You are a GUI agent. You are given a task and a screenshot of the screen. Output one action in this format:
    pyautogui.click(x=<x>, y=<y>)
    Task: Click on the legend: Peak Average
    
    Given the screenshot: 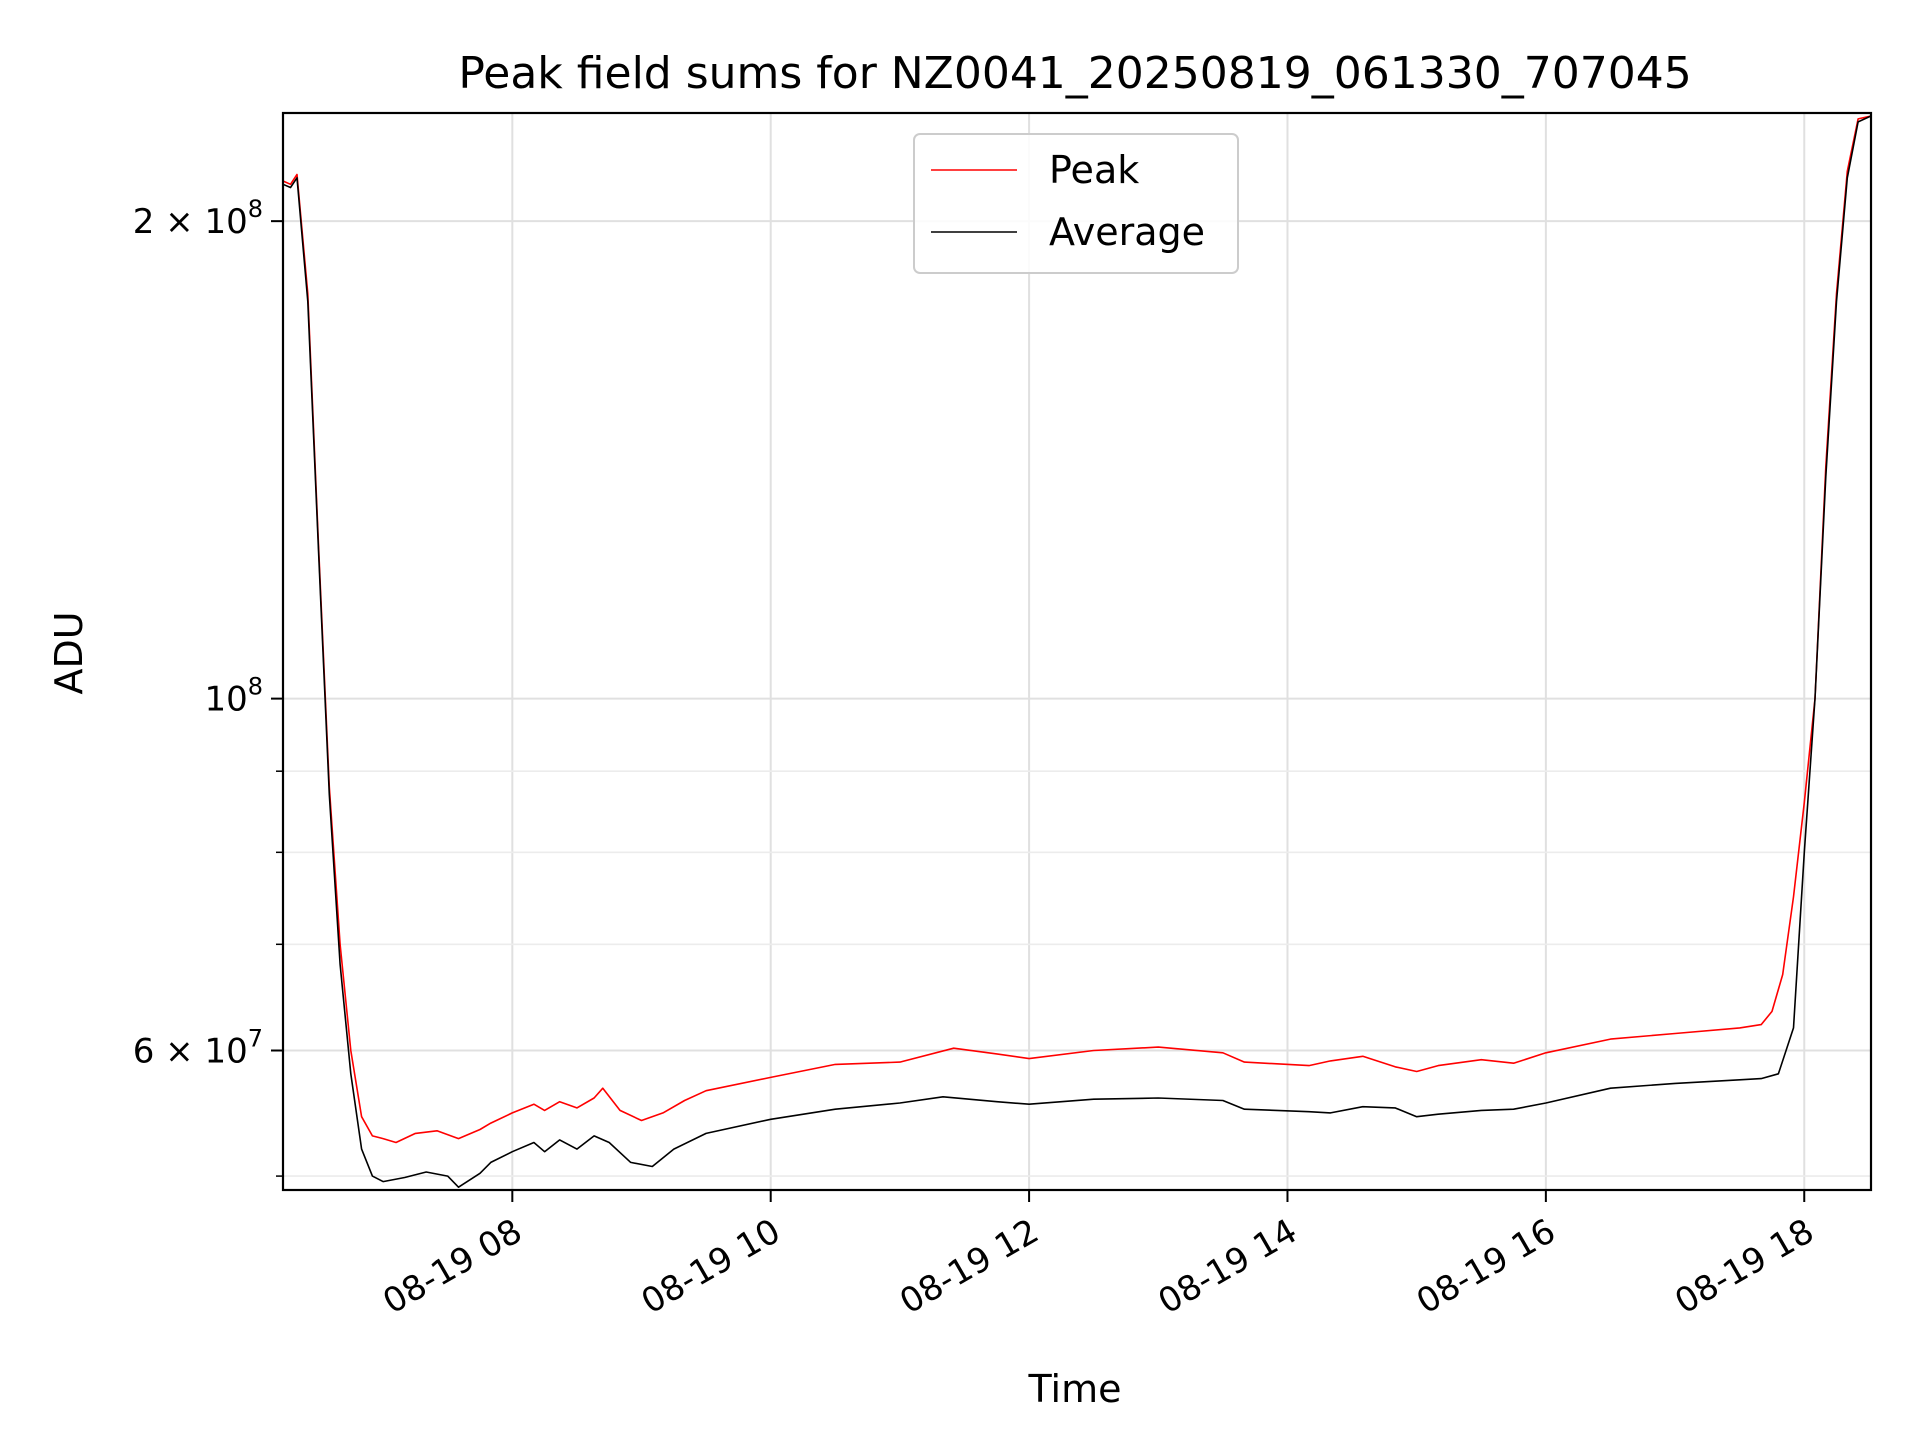 What is the action you would take?
    pyautogui.click(x=1076, y=203)
    